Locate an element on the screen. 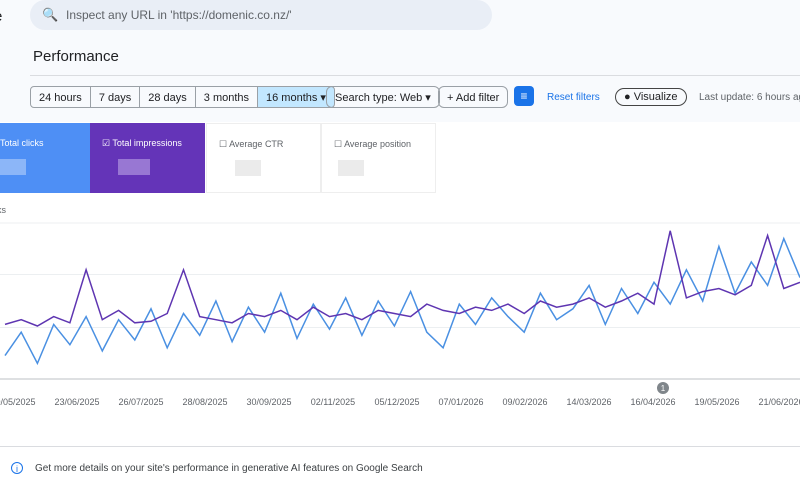  nav-title: e is located at coordinates (1, 16).